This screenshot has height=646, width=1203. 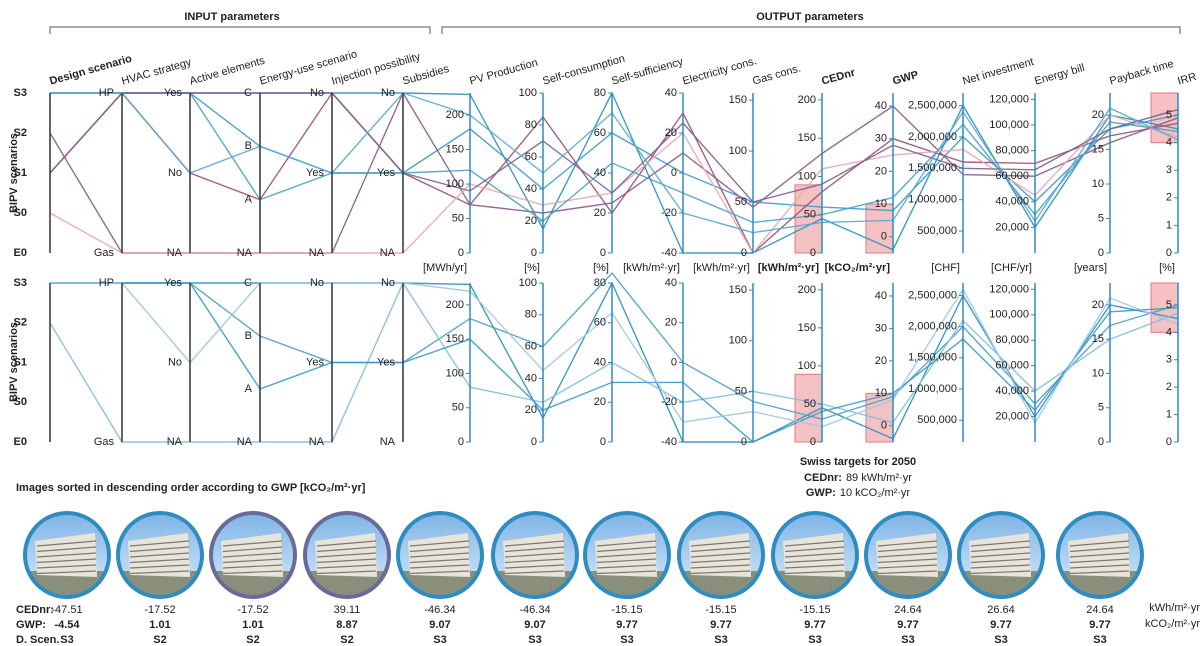 I want to click on tick-label: 1,000,000, so click(x=932, y=200).